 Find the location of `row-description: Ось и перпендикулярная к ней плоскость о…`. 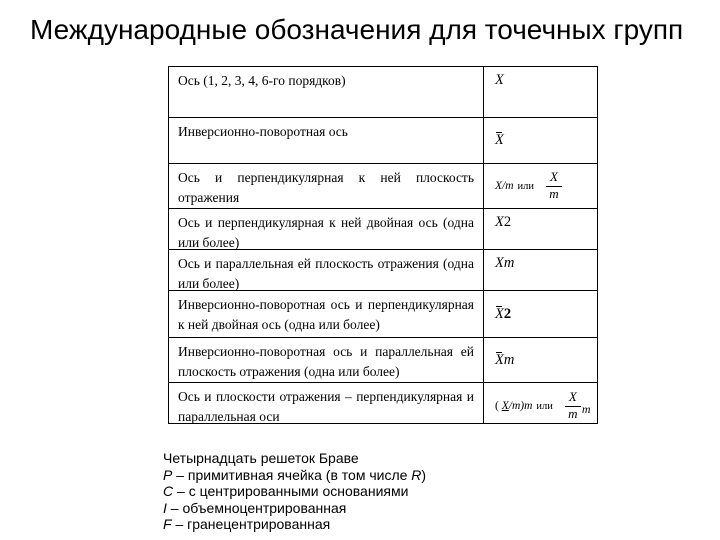

row-description: Ось и перпендикулярная к ней плоскость о… is located at coordinates (326, 186).